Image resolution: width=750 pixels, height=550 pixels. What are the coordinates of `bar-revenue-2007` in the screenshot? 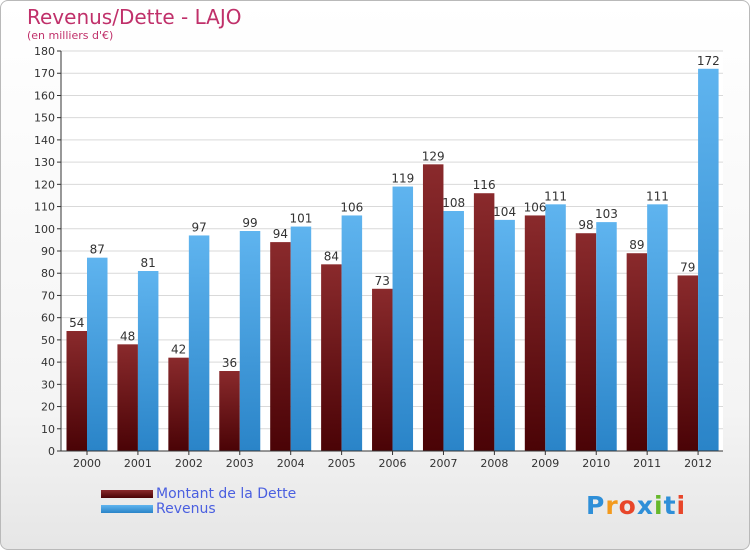 It's located at (453, 331).